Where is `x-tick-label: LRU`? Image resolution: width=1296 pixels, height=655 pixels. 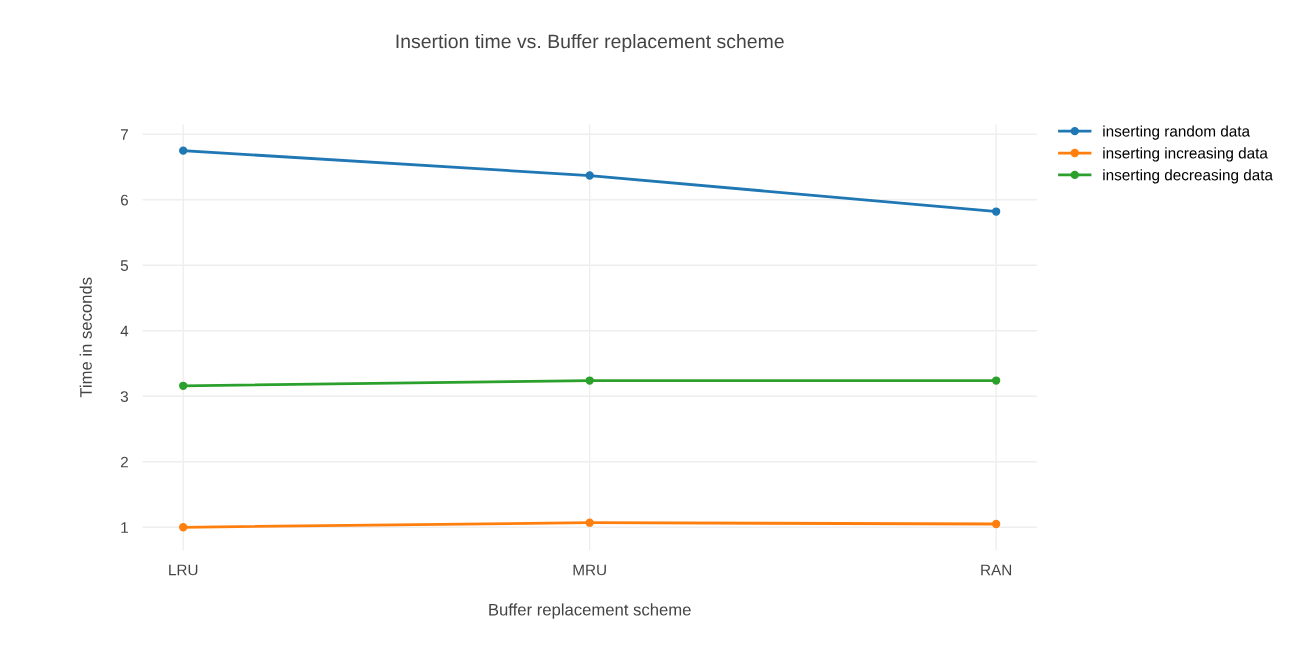 x-tick-label: LRU is located at coordinates (183, 570).